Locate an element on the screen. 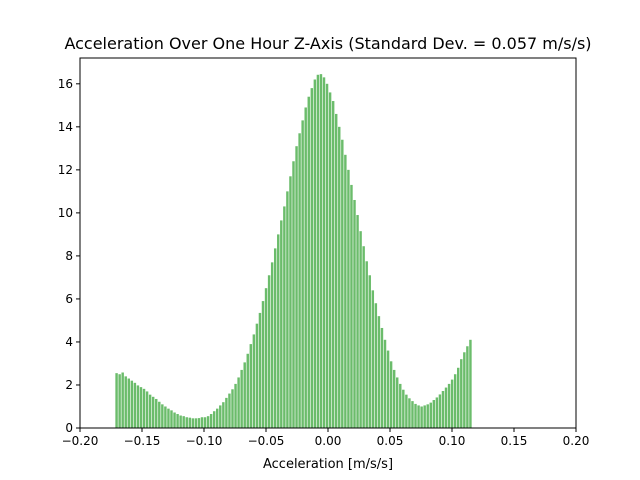  y-tick-label: 8 is located at coordinates (69, 256).